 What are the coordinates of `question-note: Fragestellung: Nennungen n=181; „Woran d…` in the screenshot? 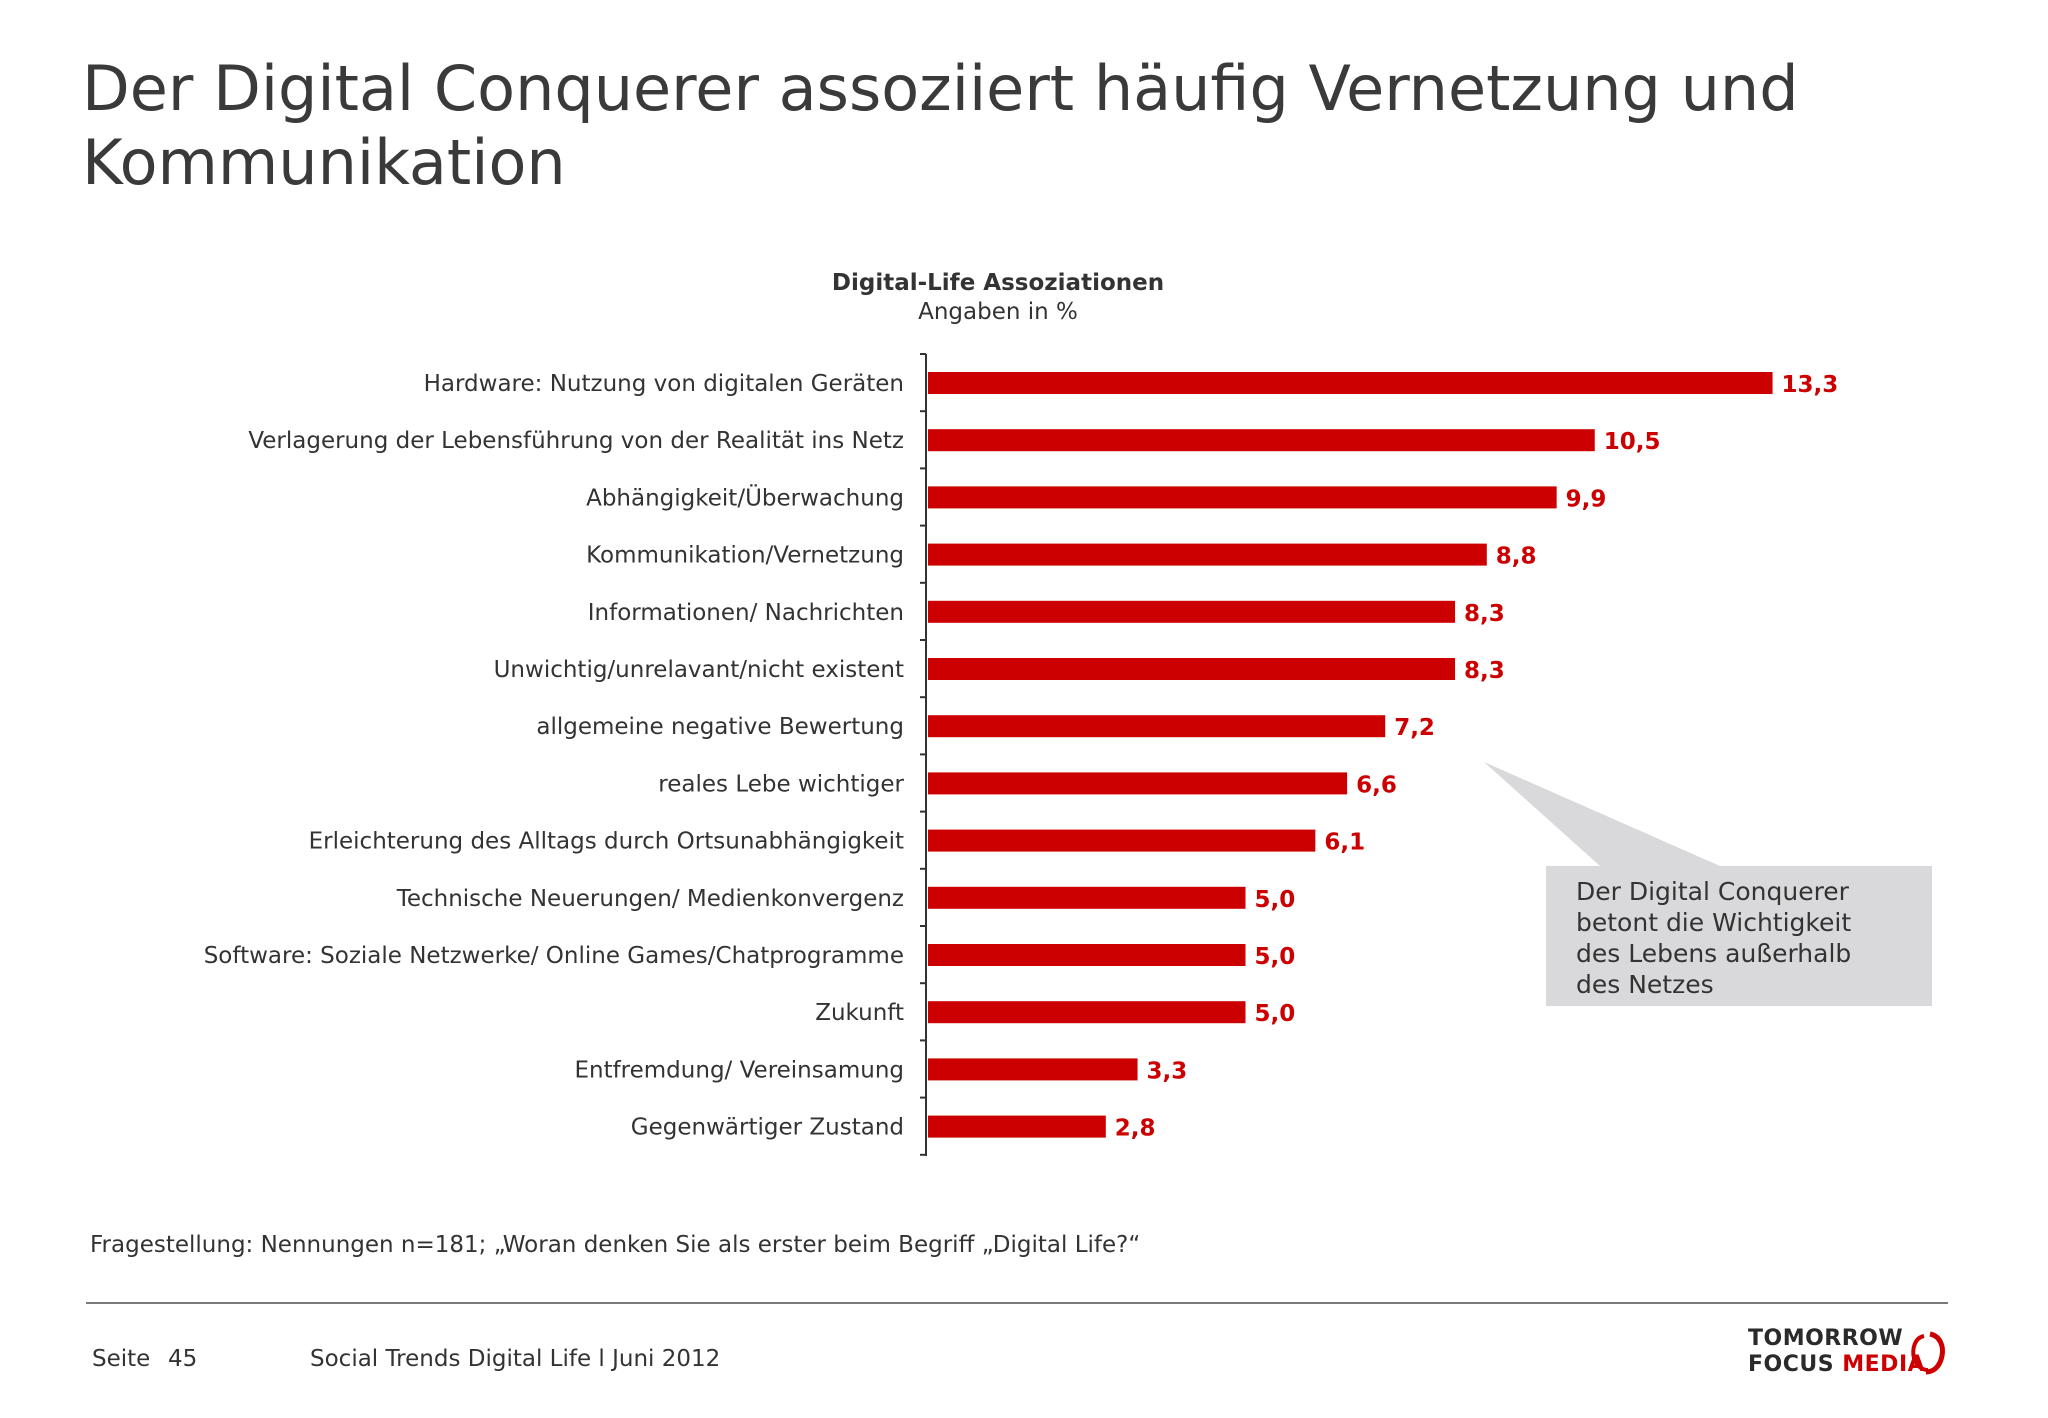 It's located at (615, 1245).